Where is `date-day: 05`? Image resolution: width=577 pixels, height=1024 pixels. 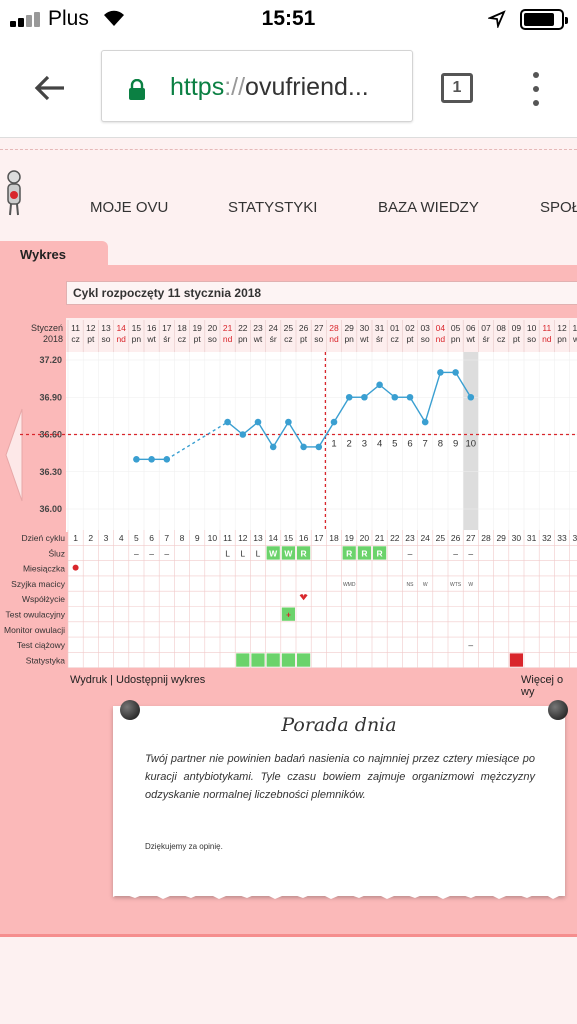
date-day: 05 is located at coordinates (456, 328).